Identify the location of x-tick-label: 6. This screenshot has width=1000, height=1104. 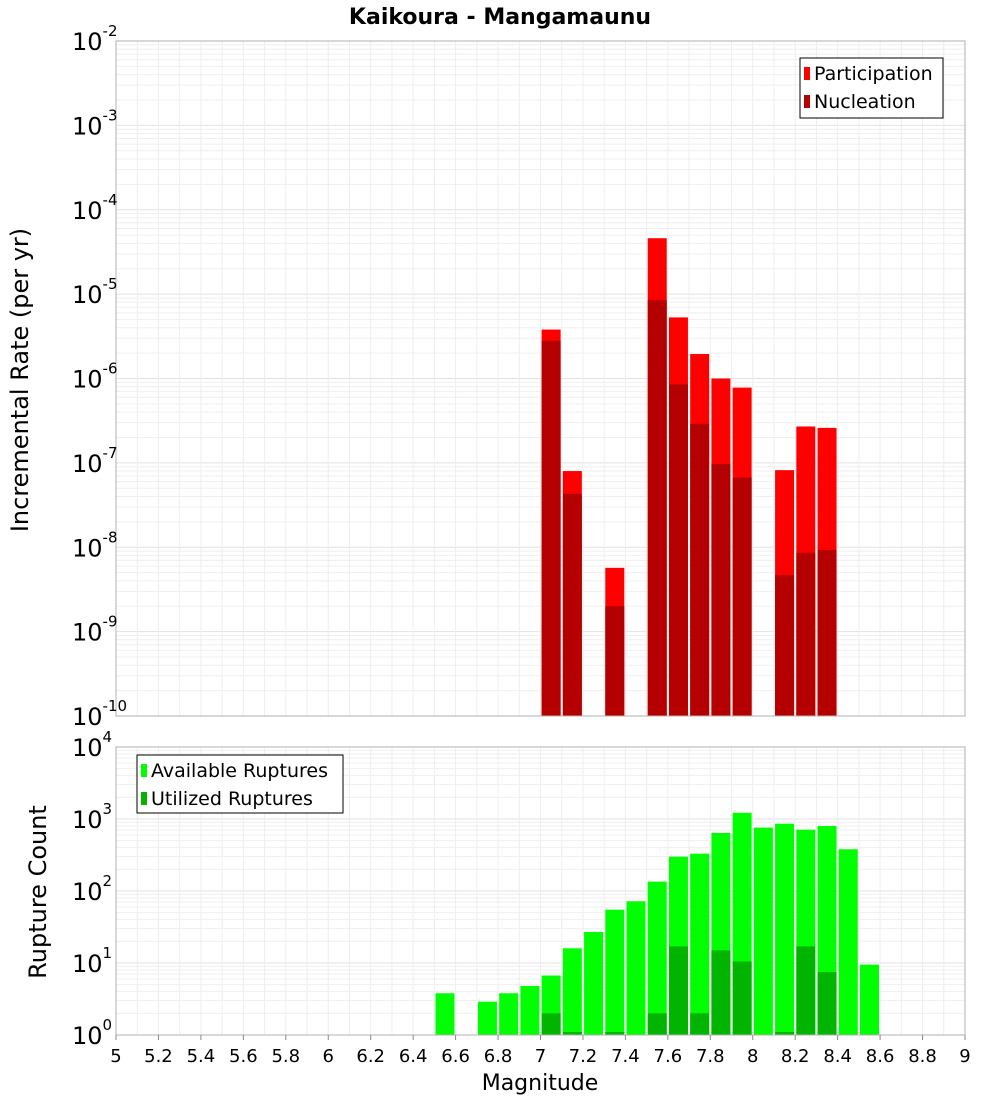
(328, 1056).